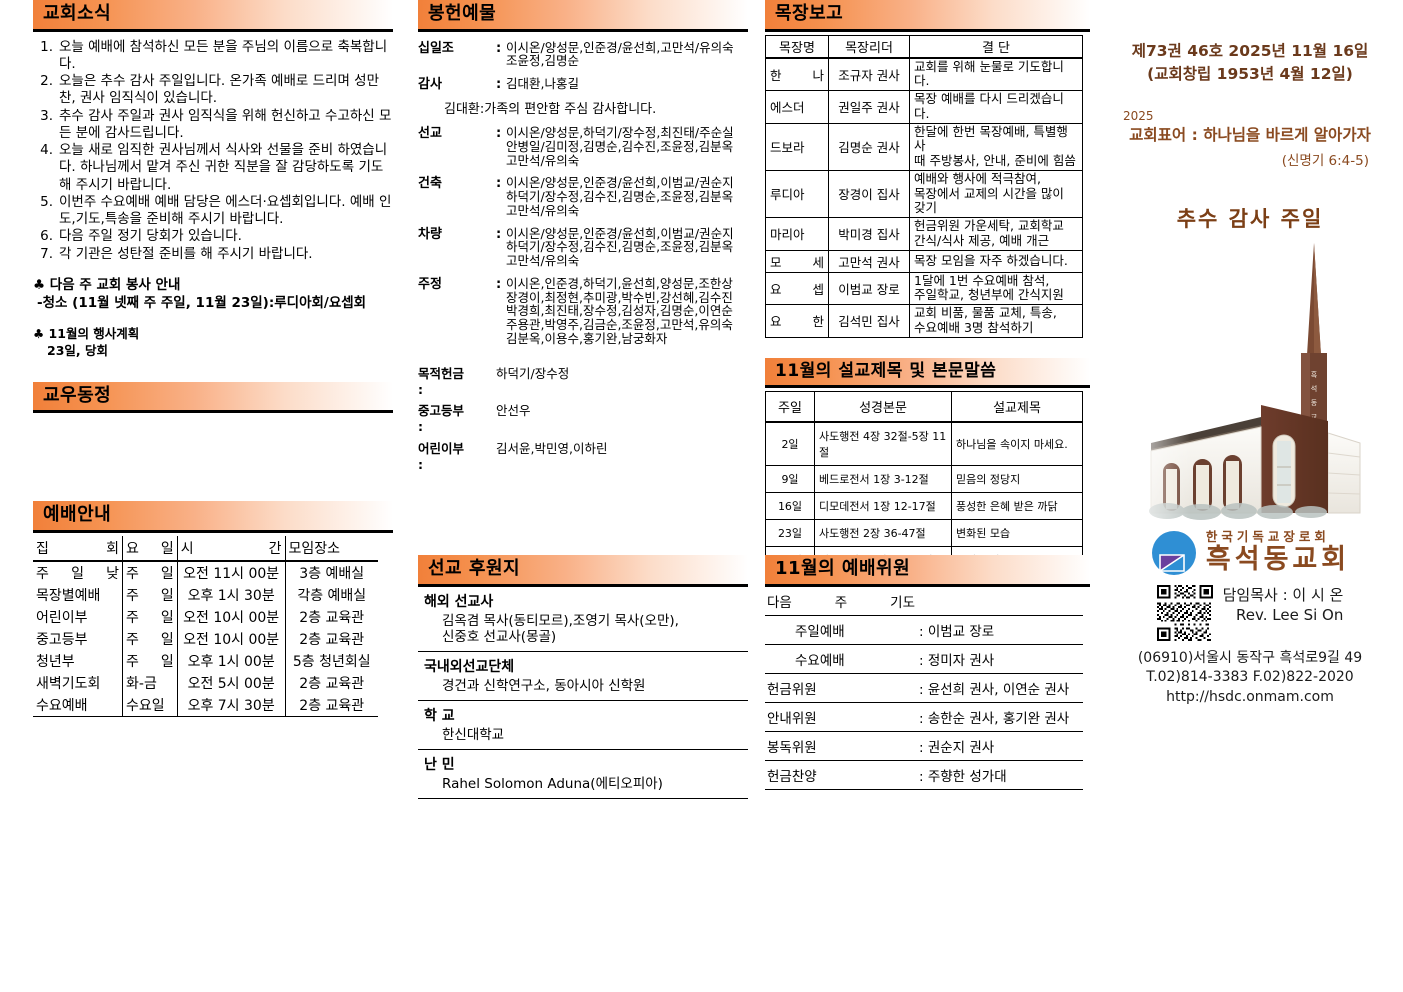  I want to click on mission-group-body: 김옥겸 목사(동티모르),조영기 목사(오만), 신중호 선교사(몽골), so click(583, 630).